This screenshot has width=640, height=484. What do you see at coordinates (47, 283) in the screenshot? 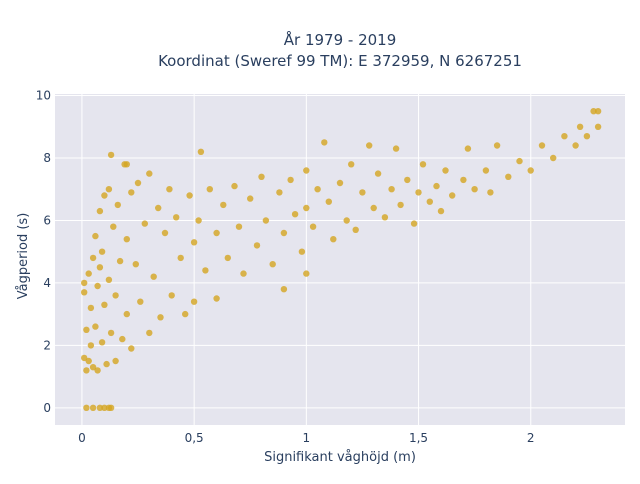
I see `y-tick-label: 4` at bounding box center [47, 283].